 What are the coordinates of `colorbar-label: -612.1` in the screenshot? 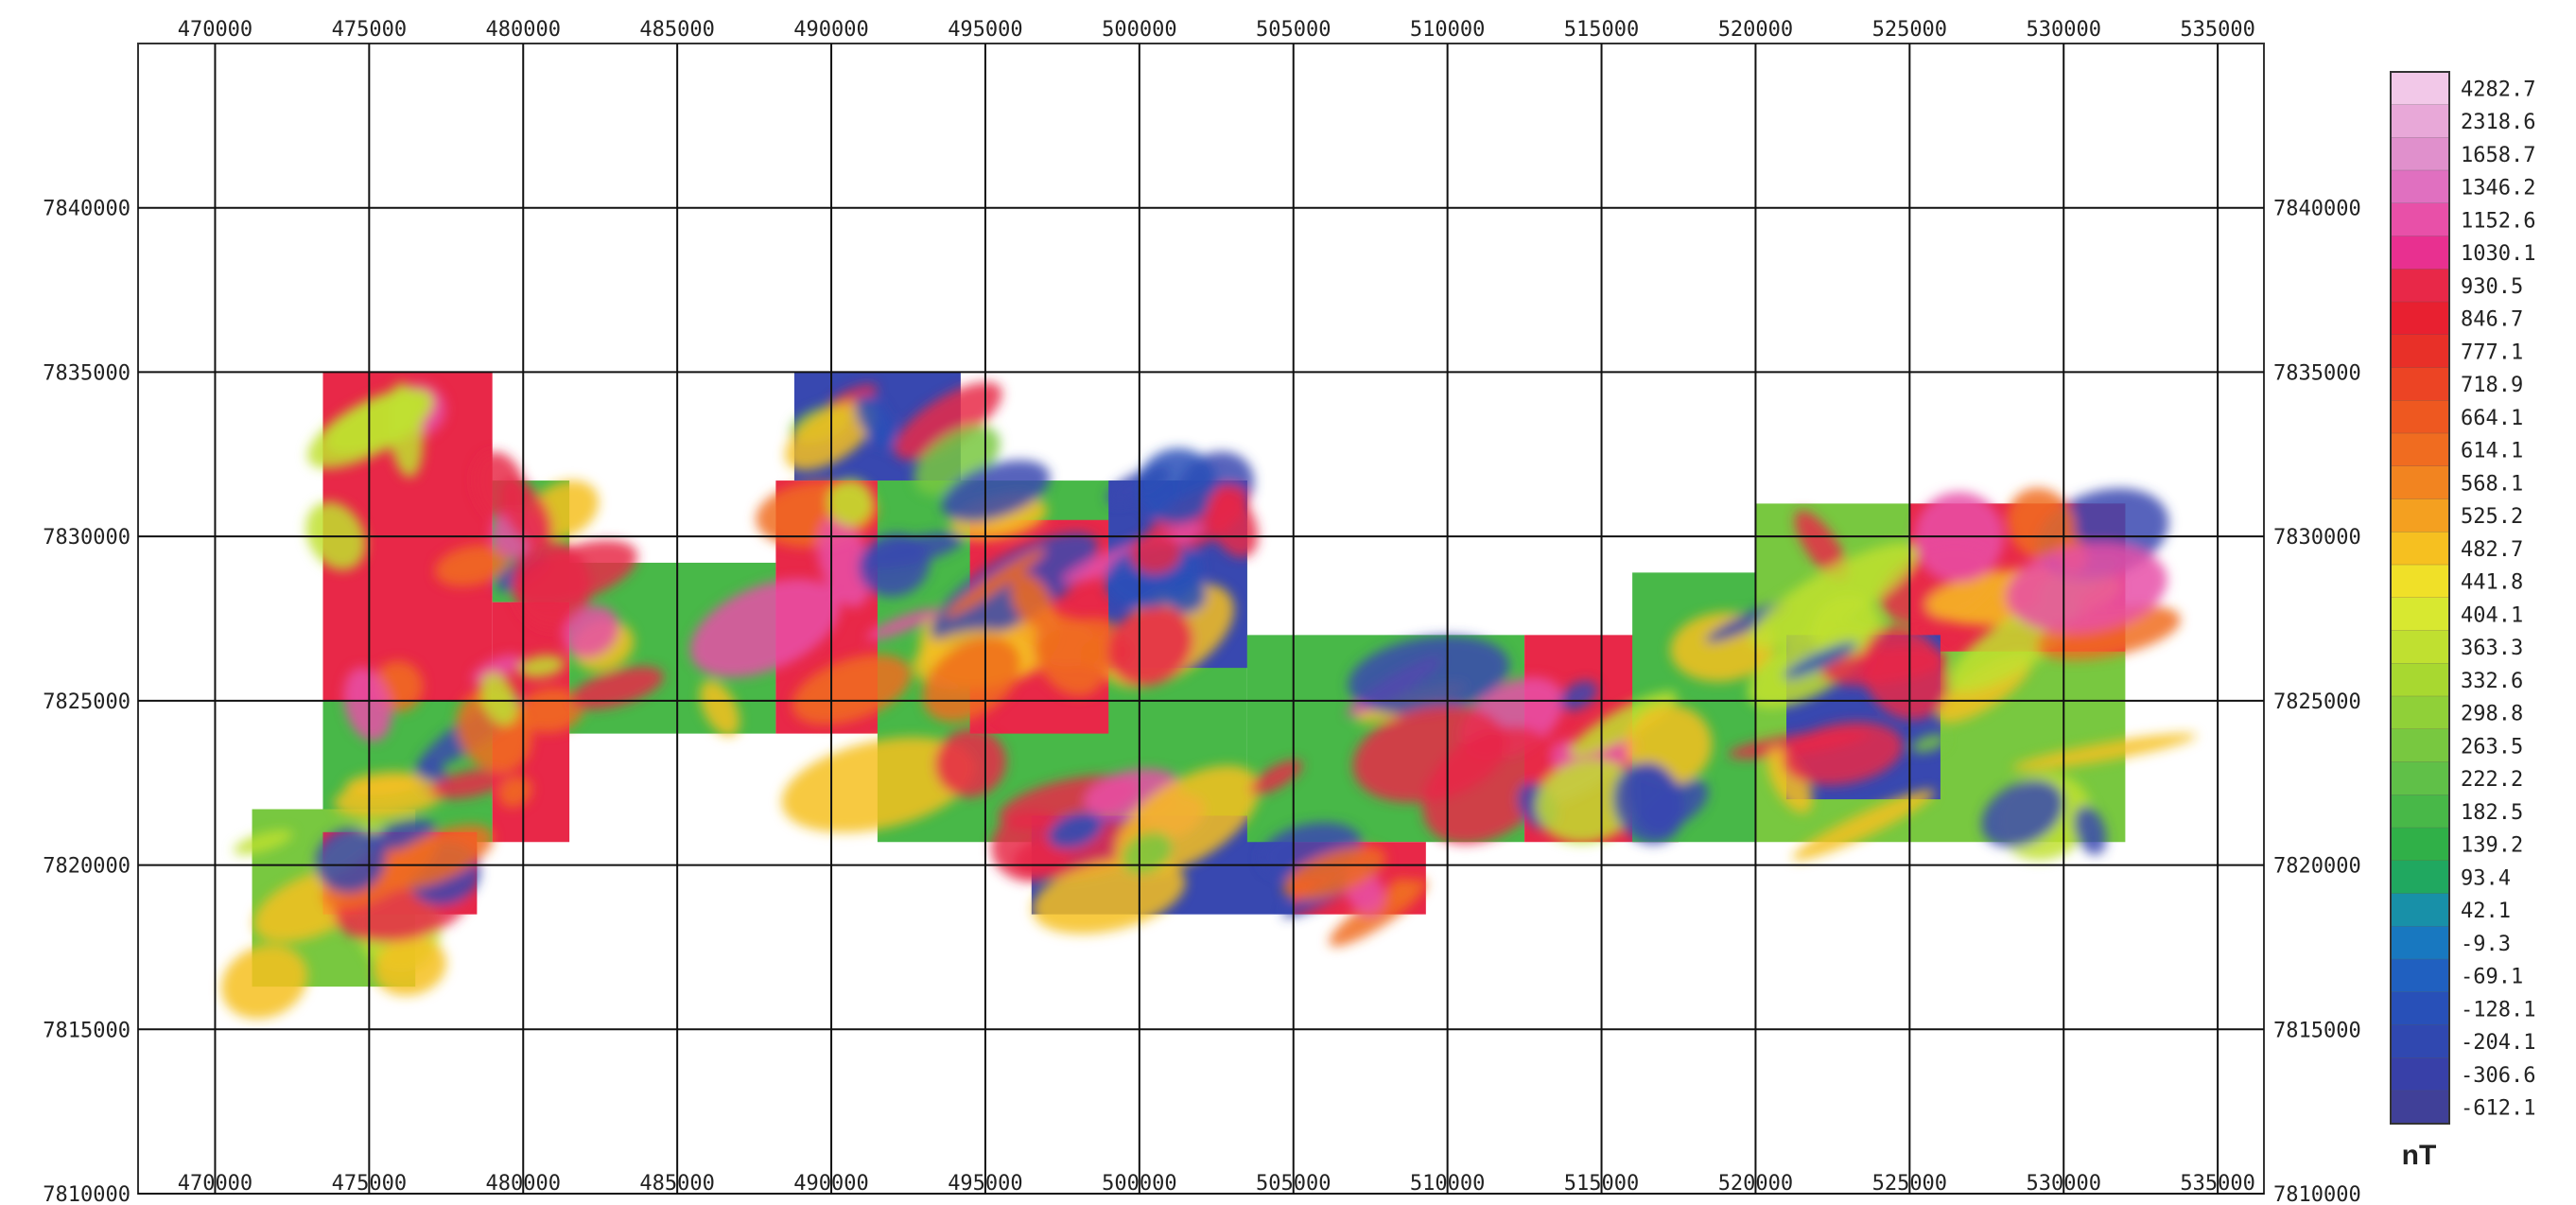 It's located at (2498, 1109).